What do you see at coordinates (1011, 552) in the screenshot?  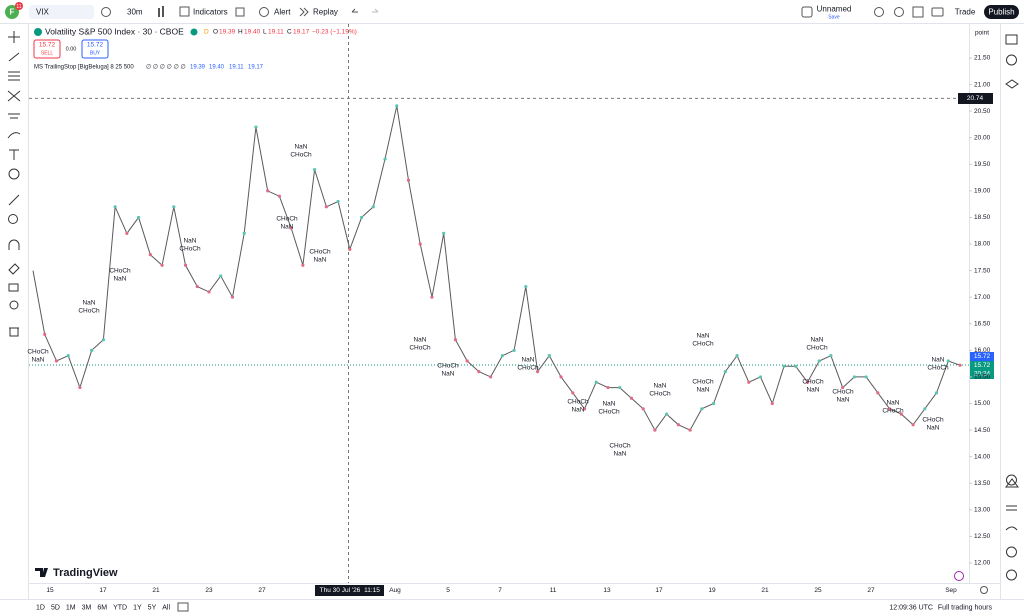 I see `help-icon` at bounding box center [1011, 552].